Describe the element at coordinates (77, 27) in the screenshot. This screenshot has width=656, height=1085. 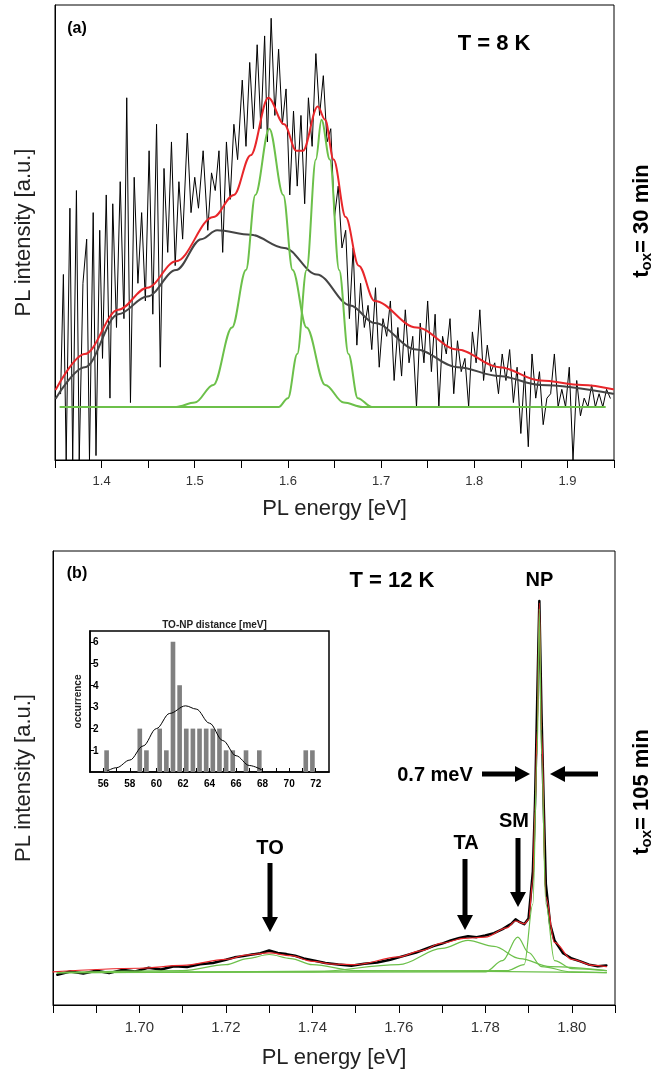
I see `annotation: (a)` at that location.